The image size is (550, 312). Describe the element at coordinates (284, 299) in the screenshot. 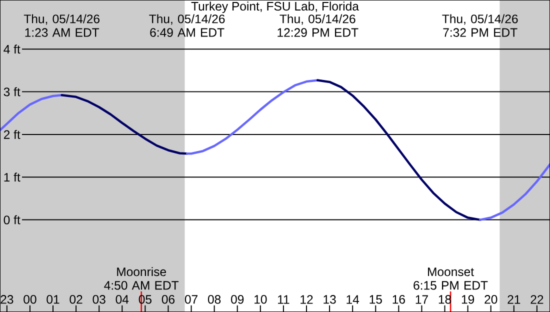

I see `x-tick-label: 11` at that location.